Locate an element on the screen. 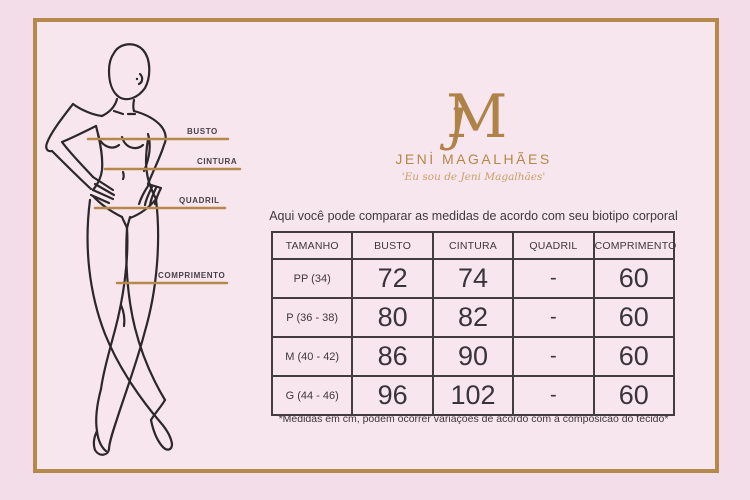  pp-cintura: 74 is located at coordinates (473, 278).